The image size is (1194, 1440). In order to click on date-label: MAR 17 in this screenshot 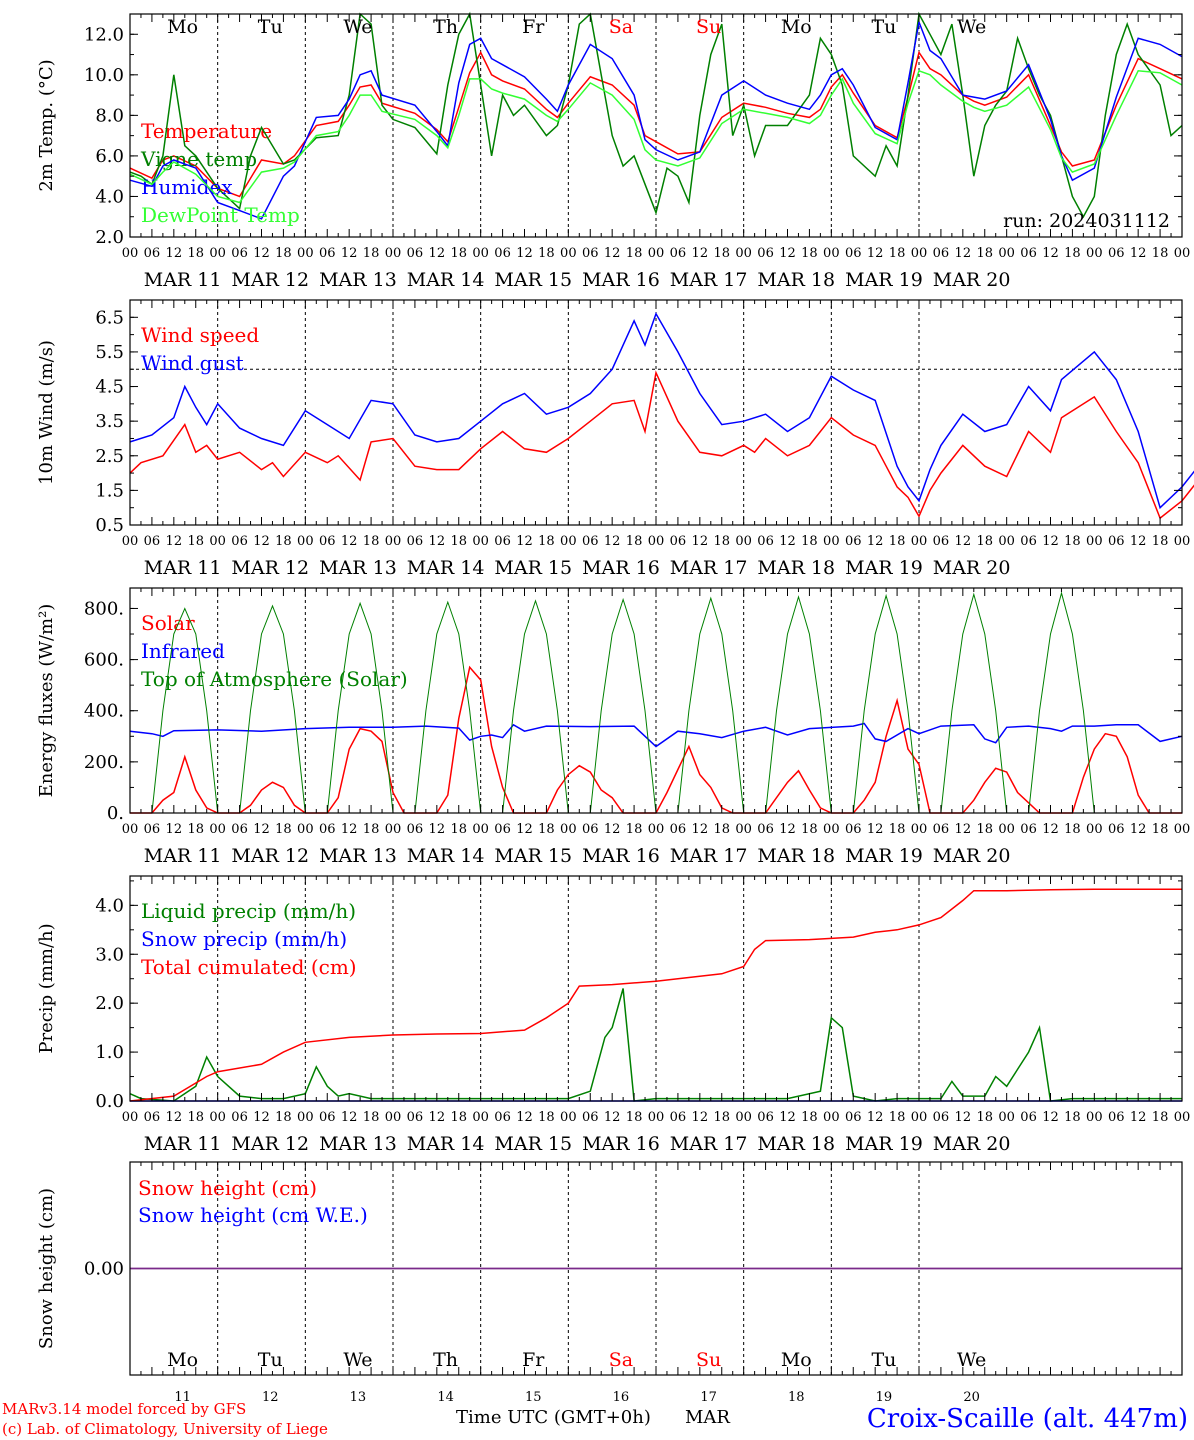, I will do `click(709, 1144)`.